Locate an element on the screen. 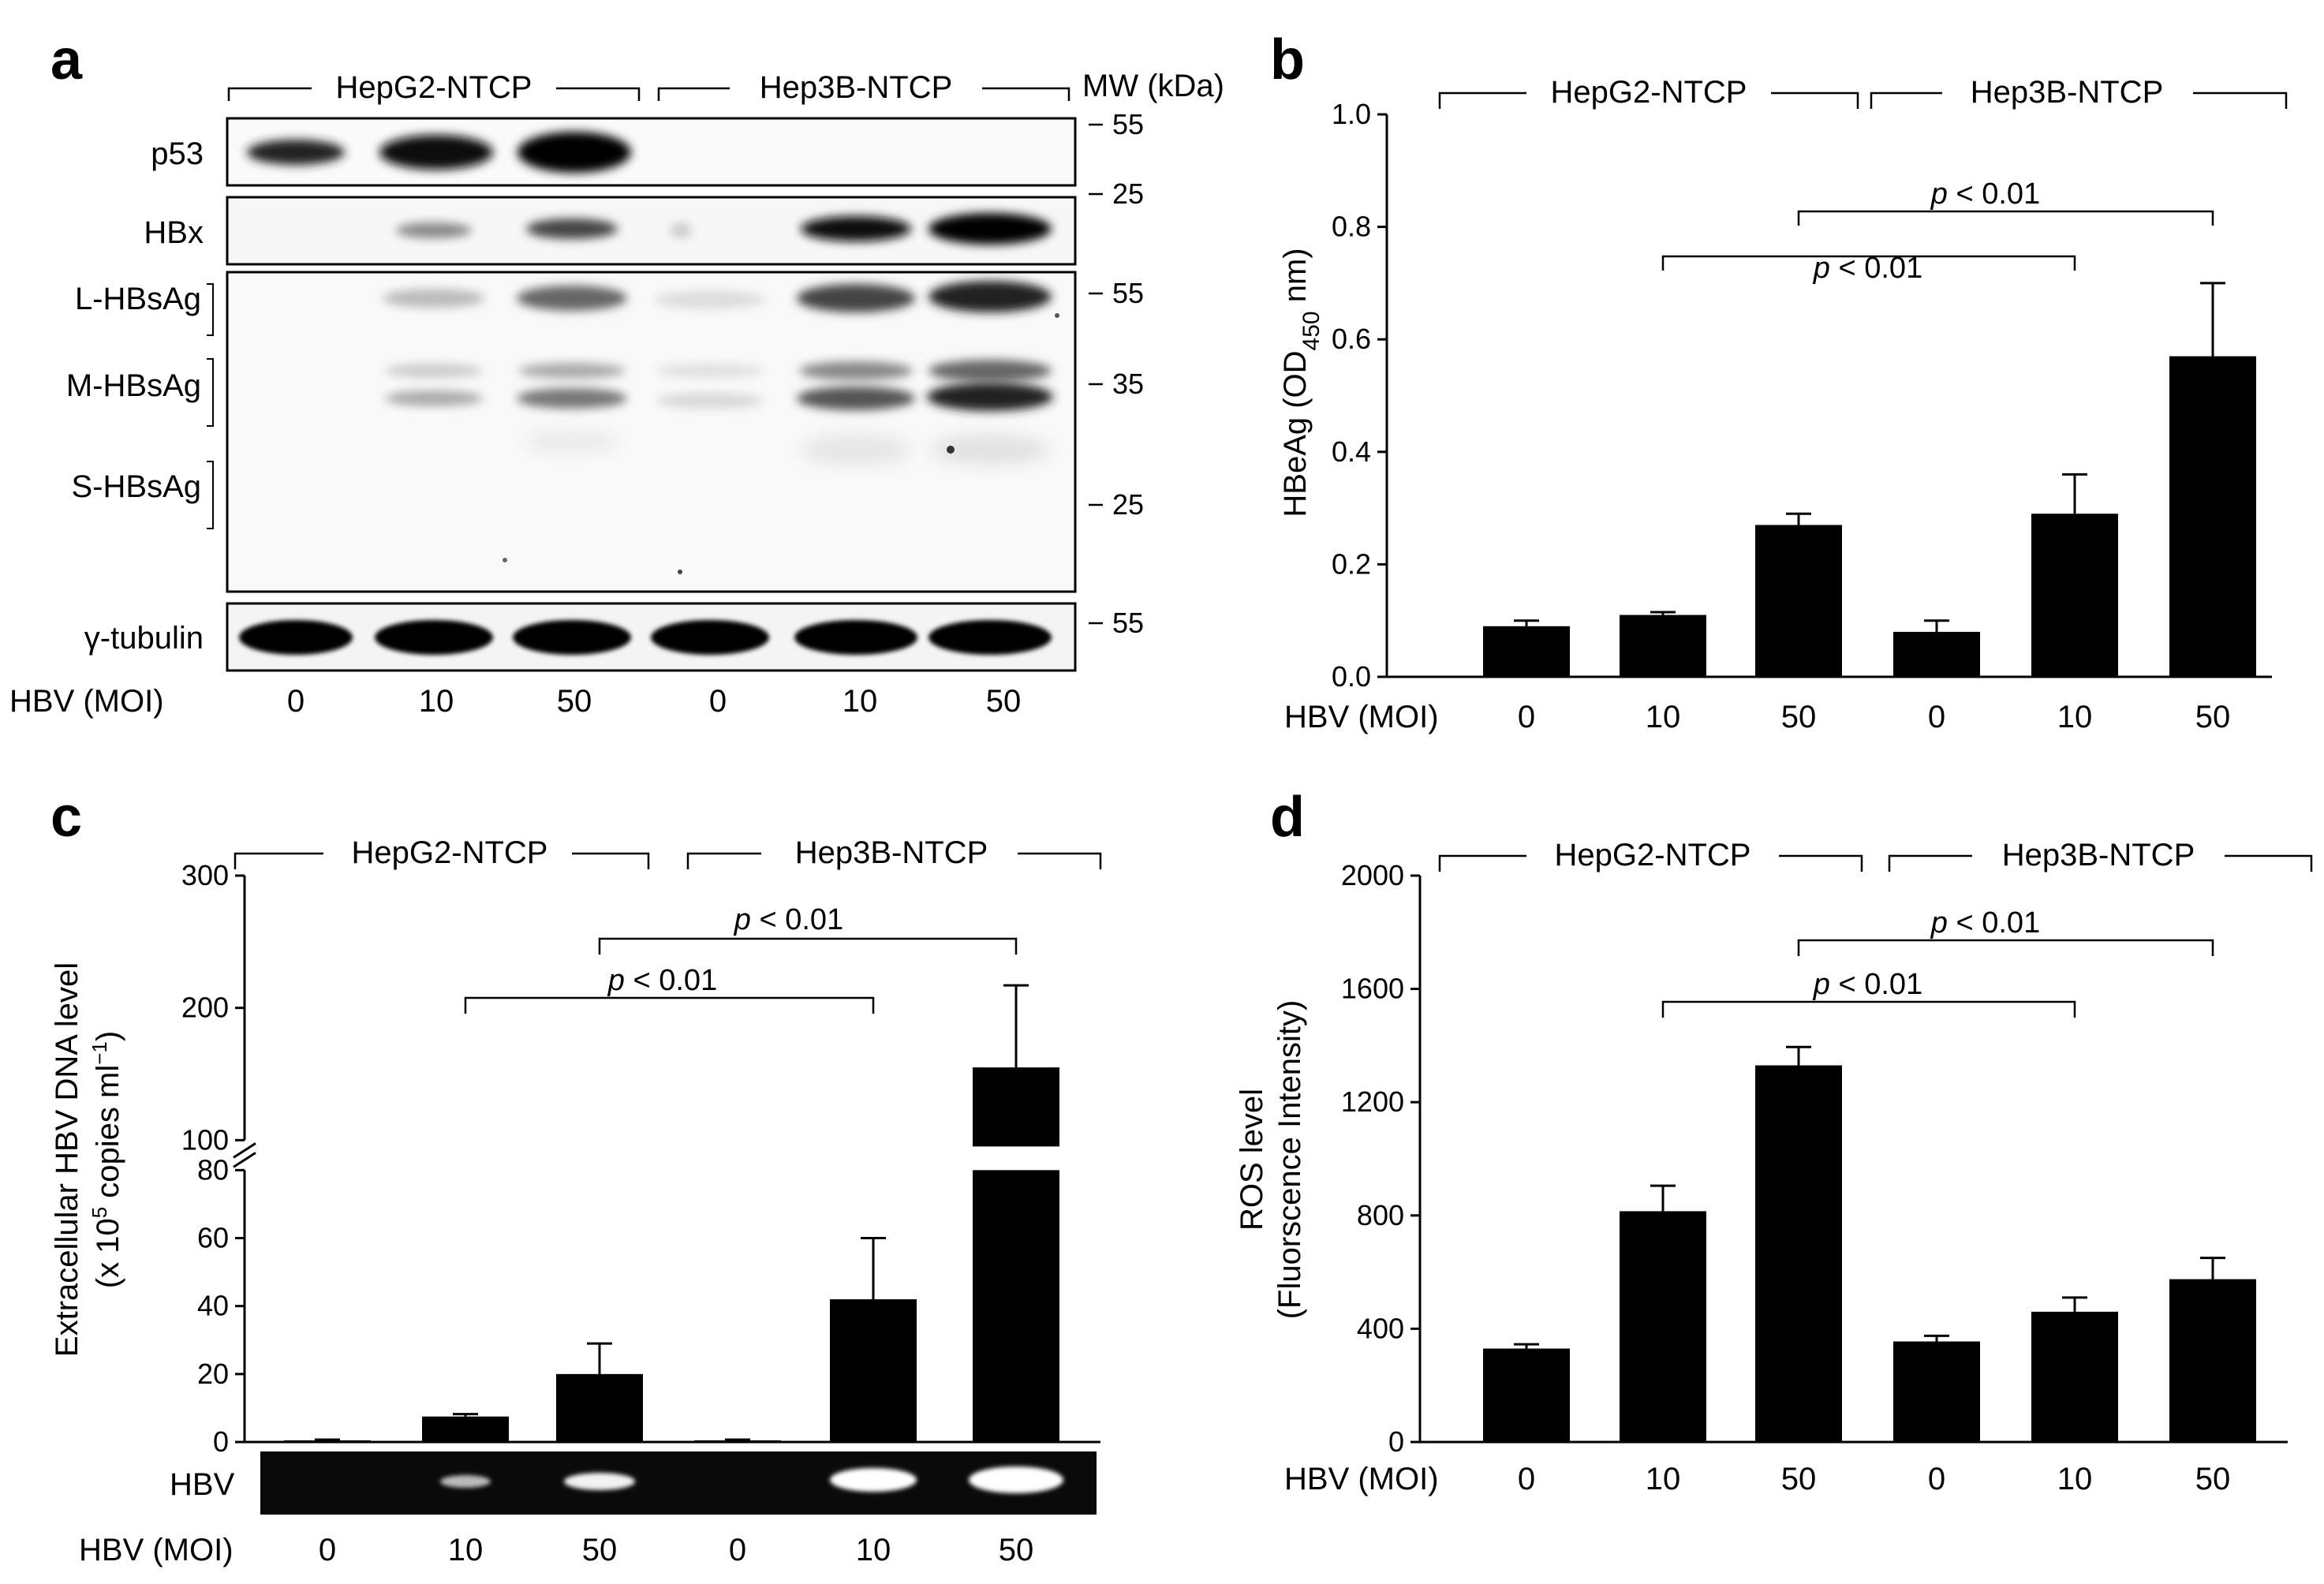 The width and height of the screenshot is (2324, 1584). chart-d-ytick-label-0: 0 is located at coordinates (1396, 1441).